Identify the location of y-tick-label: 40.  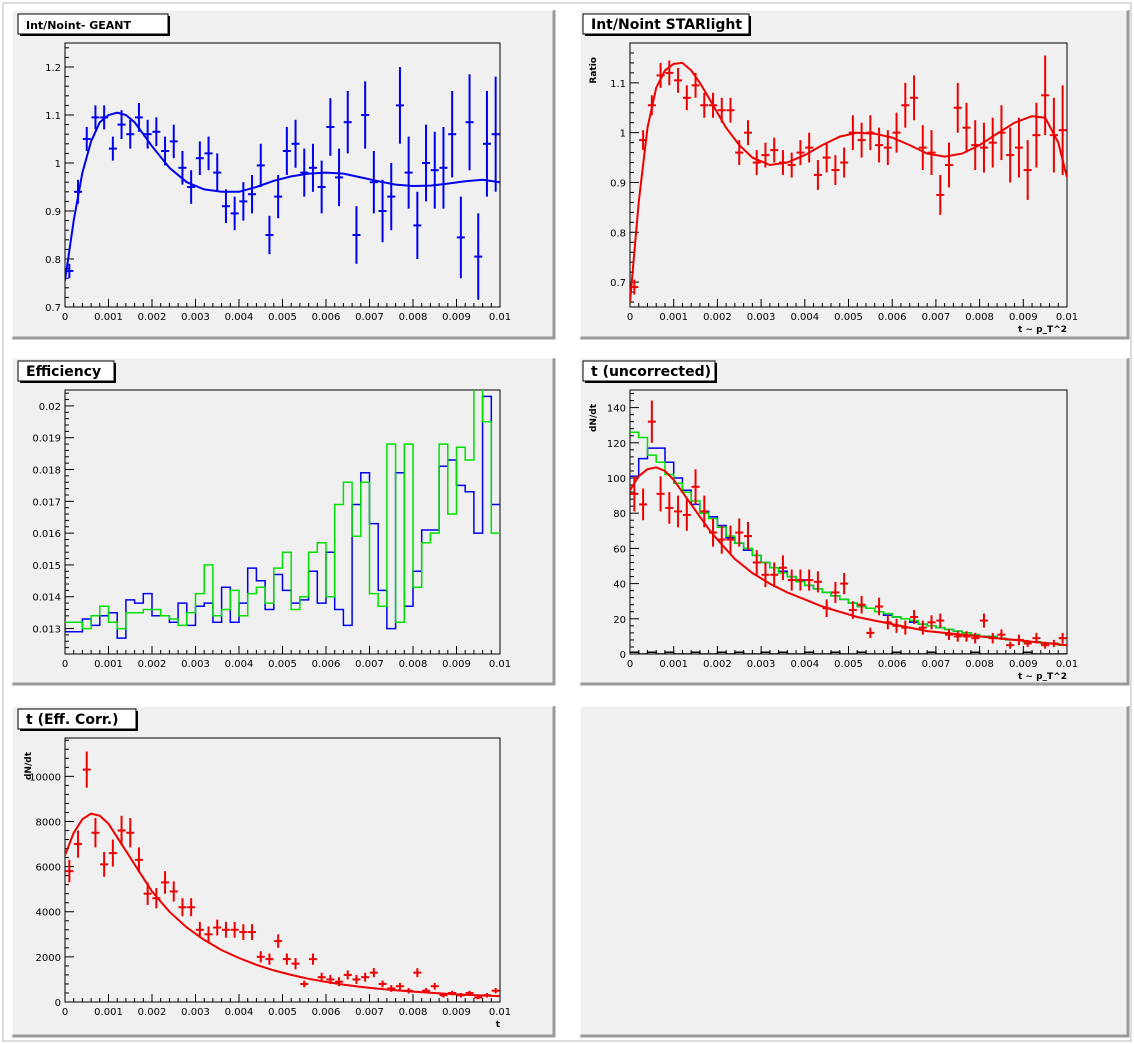
(619, 585).